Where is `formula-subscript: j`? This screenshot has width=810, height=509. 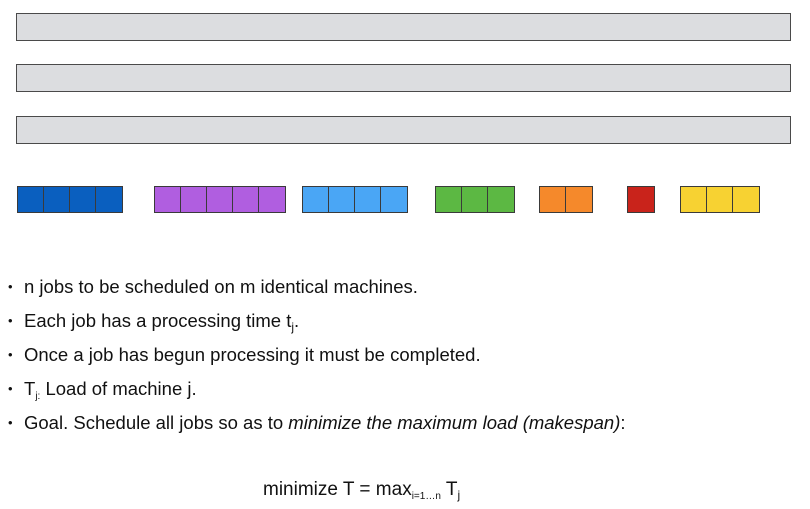
formula-subscript: j is located at coordinates (459, 495).